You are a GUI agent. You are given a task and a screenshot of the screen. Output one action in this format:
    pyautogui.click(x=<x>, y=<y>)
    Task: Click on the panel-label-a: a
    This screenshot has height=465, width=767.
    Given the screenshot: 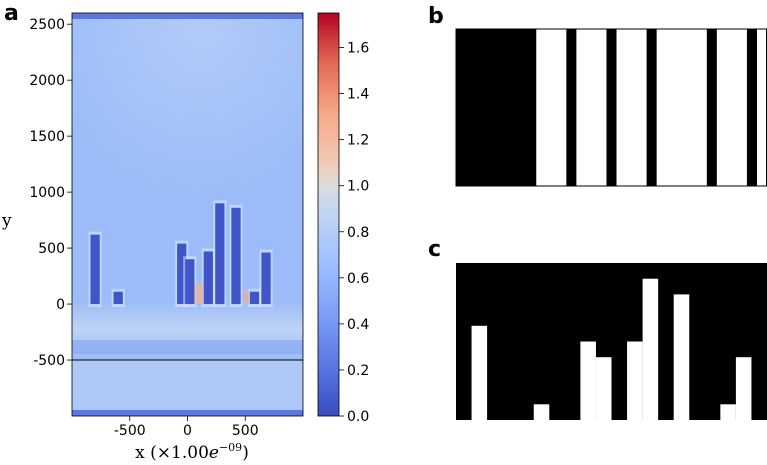 What is the action you would take?
    pyautogui.click(x=11, y=13)
    